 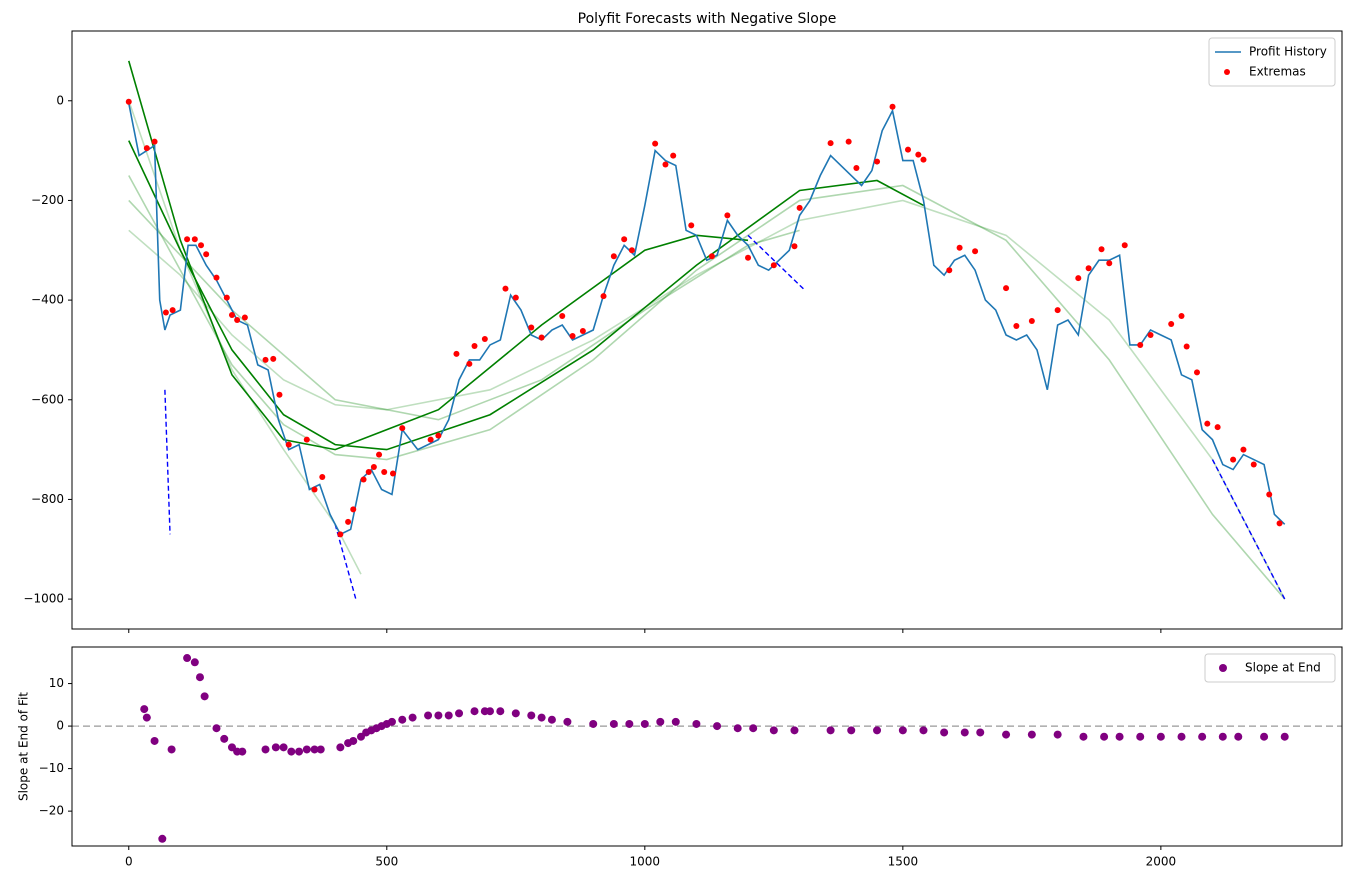 What do you see at coordinates (47, 200) in the screenshot?
I see `y-tick-label: −200` at bounding box center [47, 200].